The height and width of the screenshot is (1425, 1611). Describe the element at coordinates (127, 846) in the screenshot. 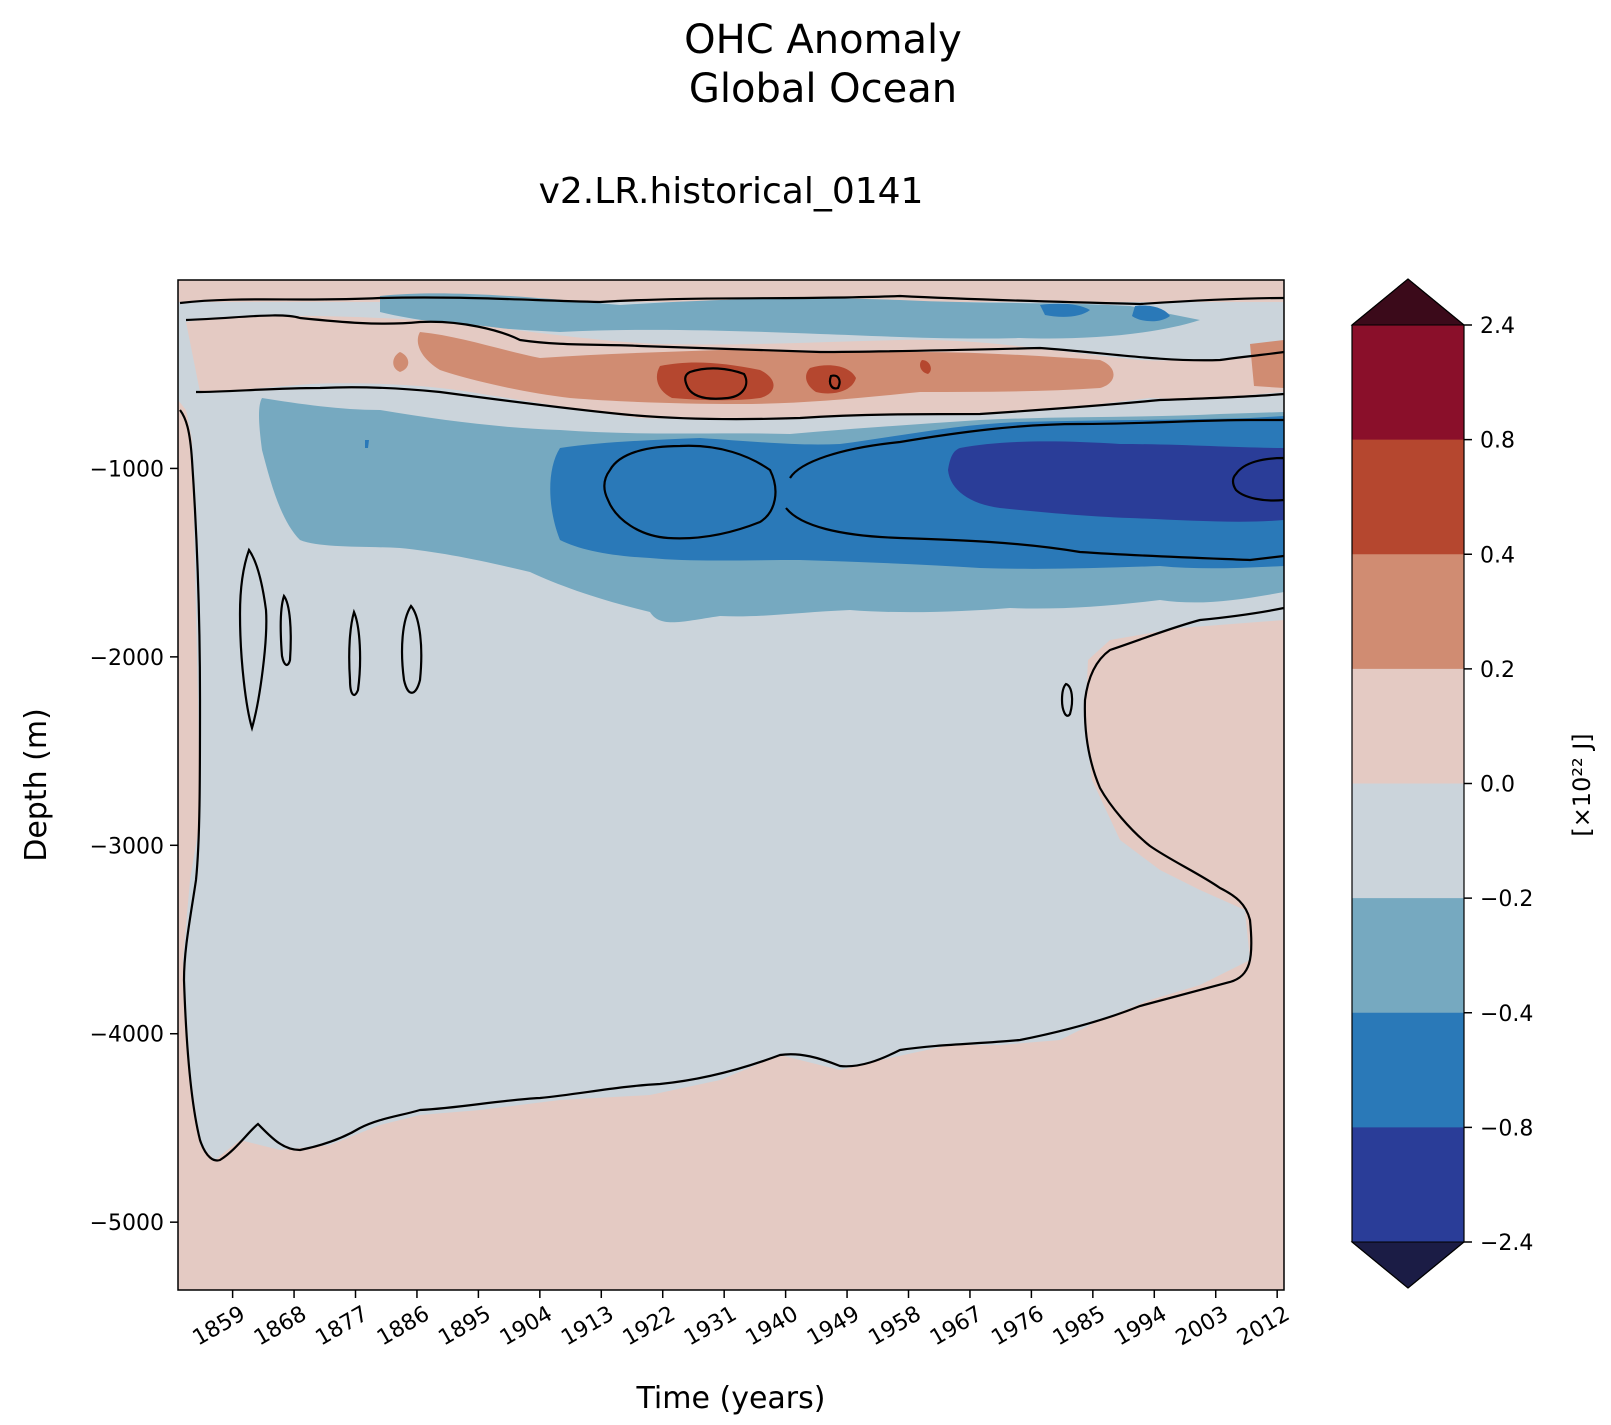

I see `y-tick-label: −3000` at that location.